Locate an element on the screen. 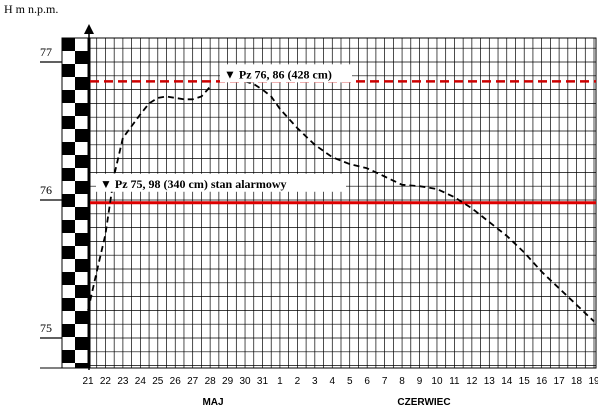  x-tick-label: 6 is located at coordinates (367, 381).